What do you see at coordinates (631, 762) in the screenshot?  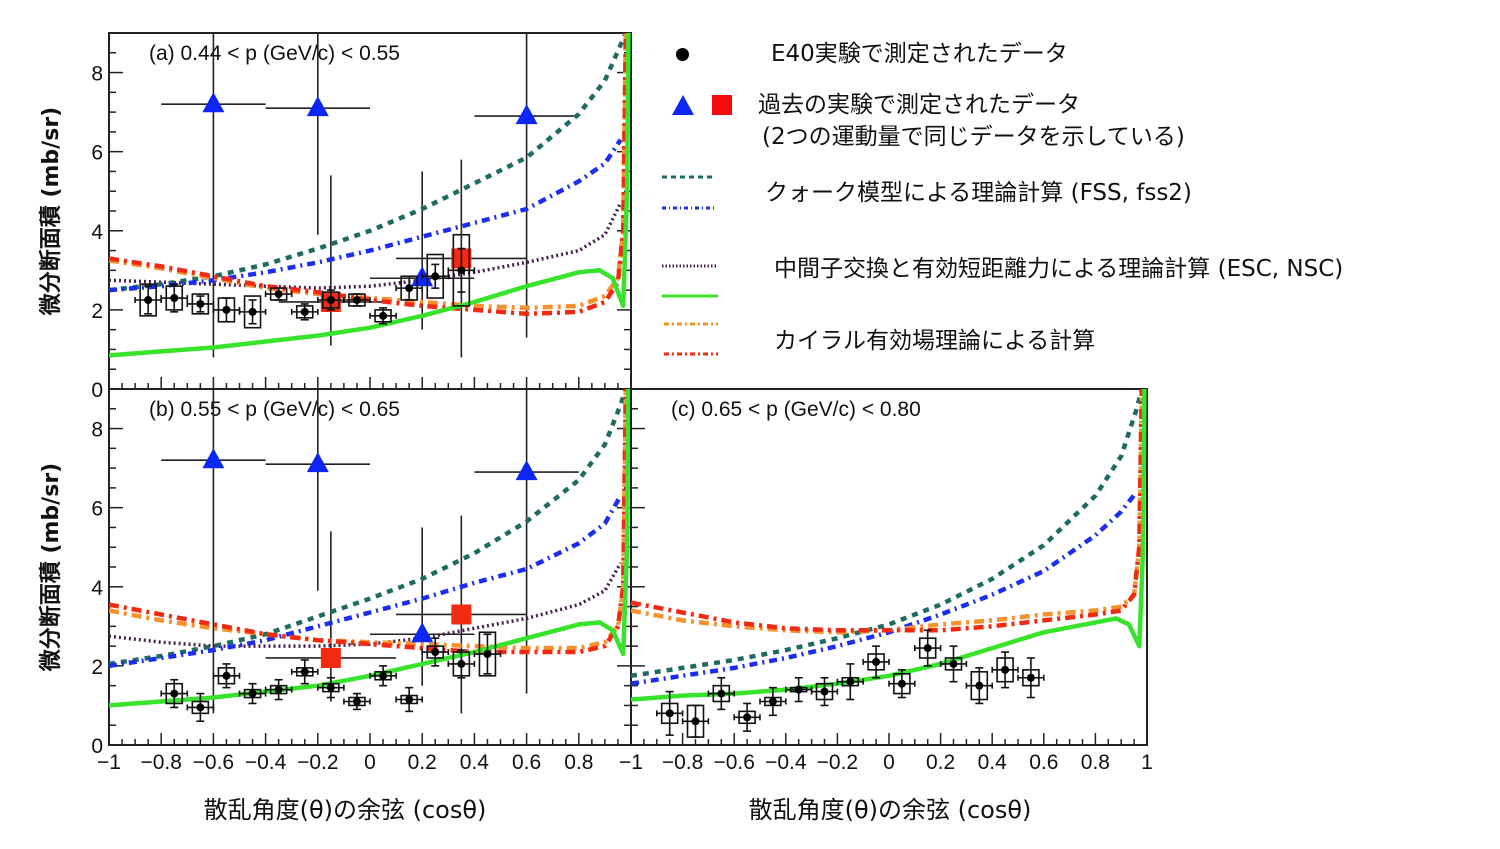 I see `x-tick-label: −1` at bounding box center [631, 762].